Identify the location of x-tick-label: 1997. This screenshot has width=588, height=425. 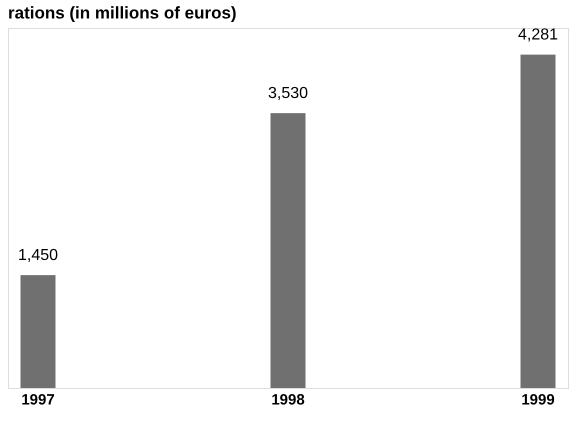
(38, 400).